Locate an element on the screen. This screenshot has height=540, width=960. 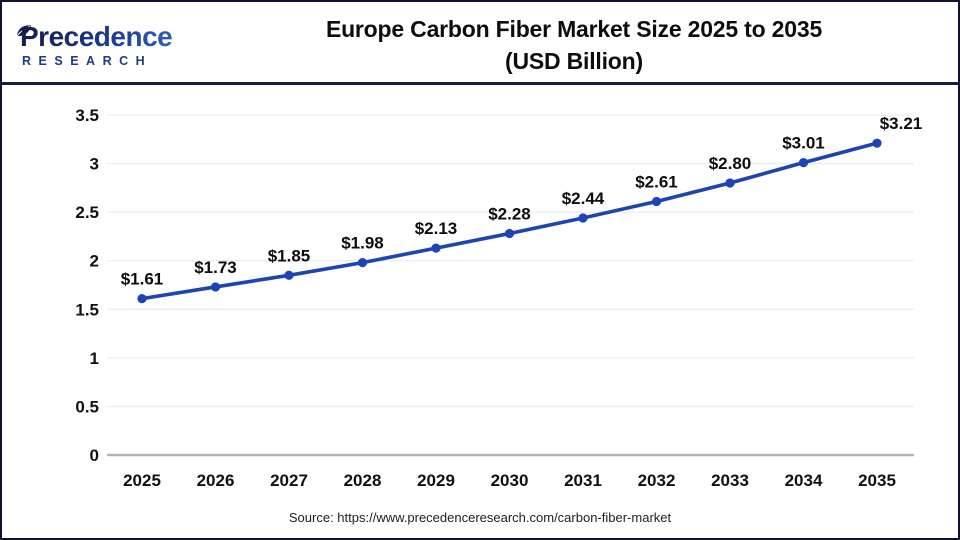
x-tick-label: 2029 is located at coordinates (436, 480).